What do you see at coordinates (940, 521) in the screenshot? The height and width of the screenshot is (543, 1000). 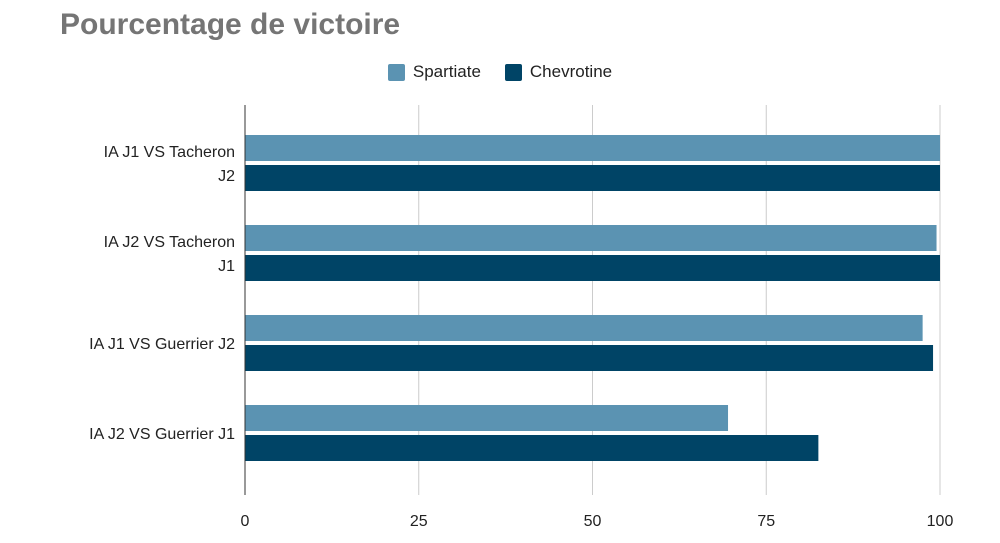 I see `x-tick-label-100: 100` at bounding box center [940, 521].